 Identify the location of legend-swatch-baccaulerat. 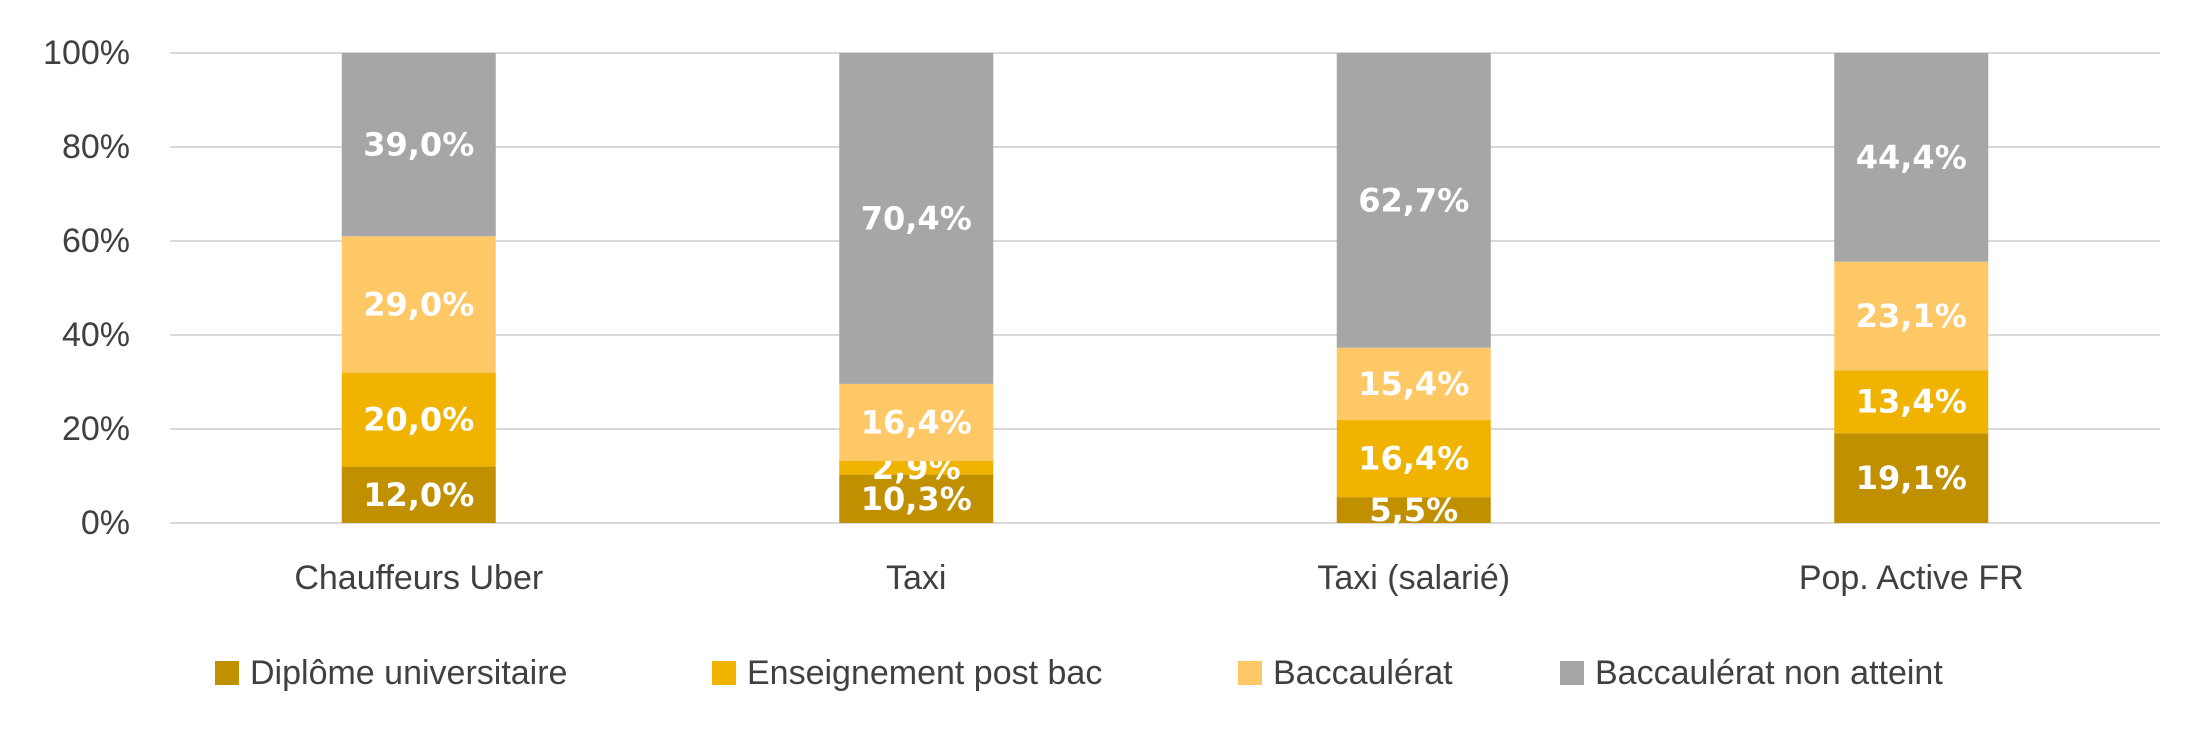
(1250, 673).